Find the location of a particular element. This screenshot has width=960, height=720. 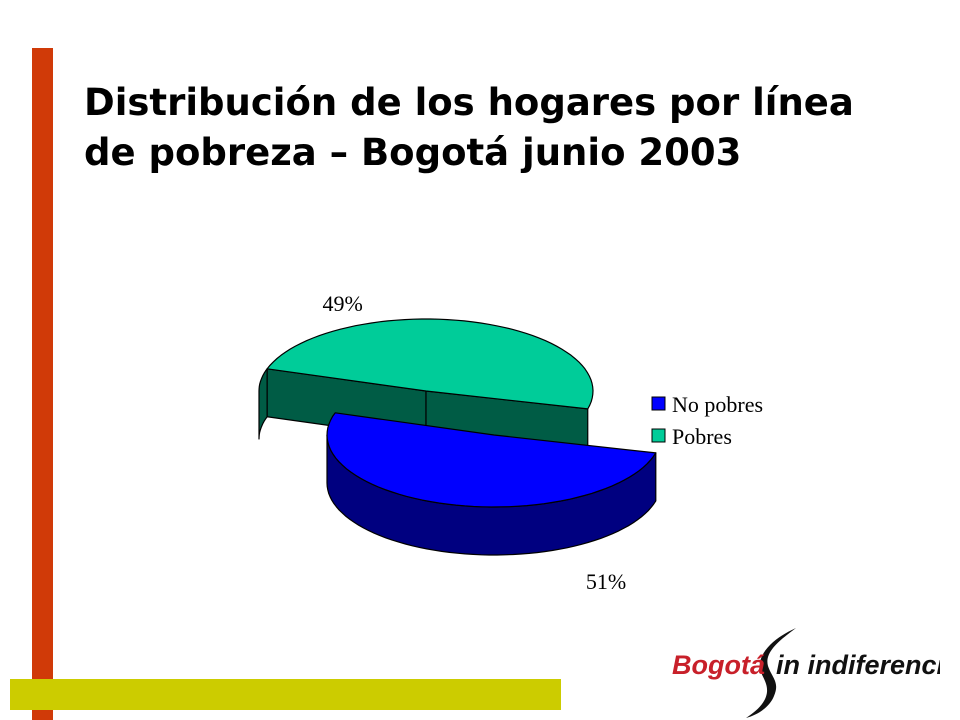

accent-bar-vertical is located at coordinates (42, 384).